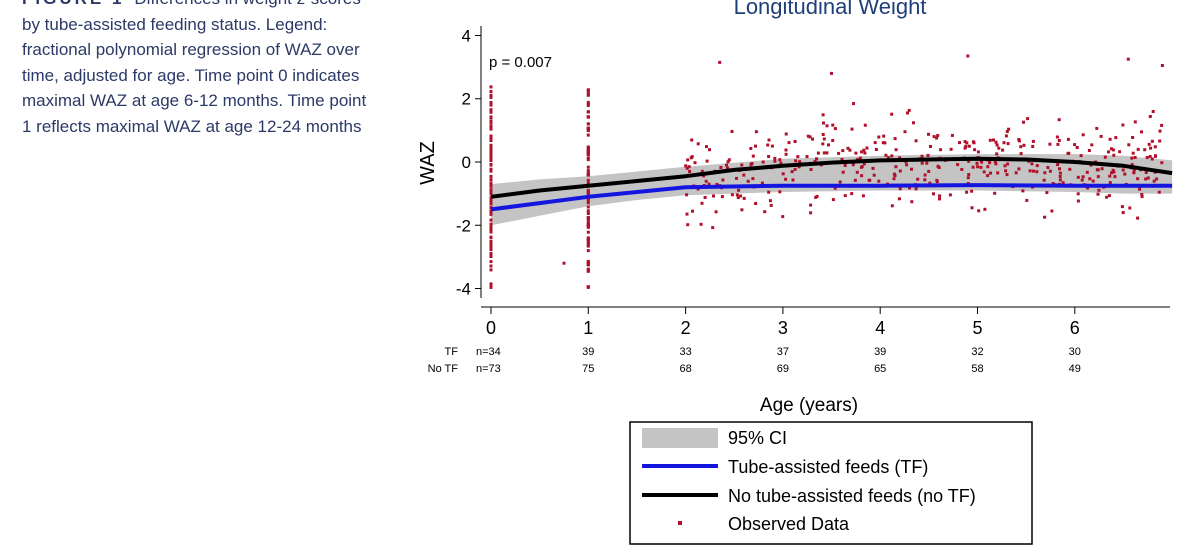 The image size is (1200, 558). Describe the element at coordinates (789, 524) in the screenshot. I see `legend-label-observed: Observed Data` at that location.